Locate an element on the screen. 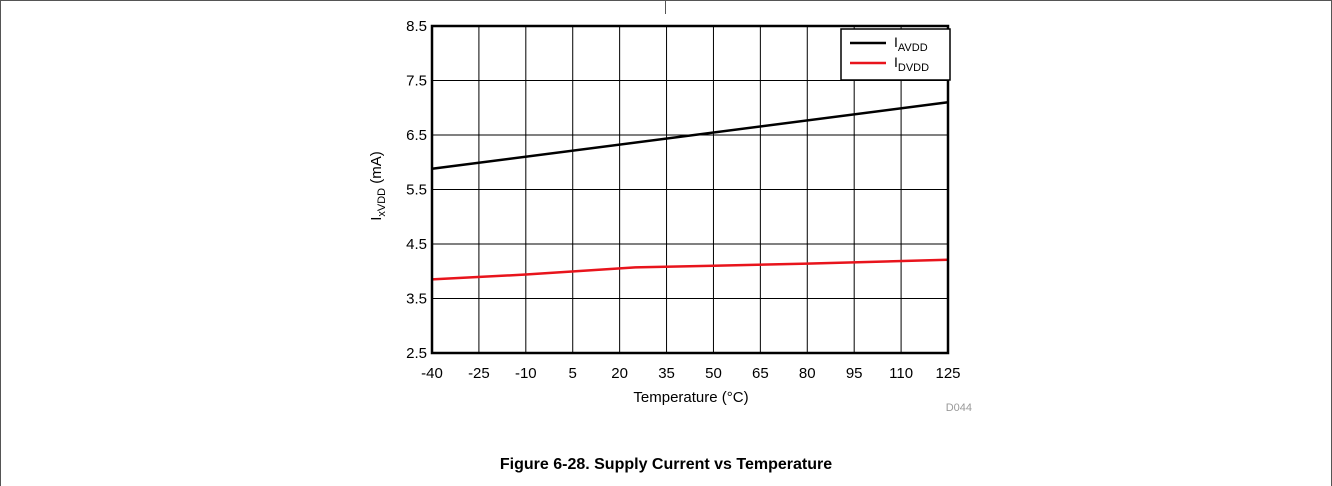  chart-series is located at coordinates (690, 191).